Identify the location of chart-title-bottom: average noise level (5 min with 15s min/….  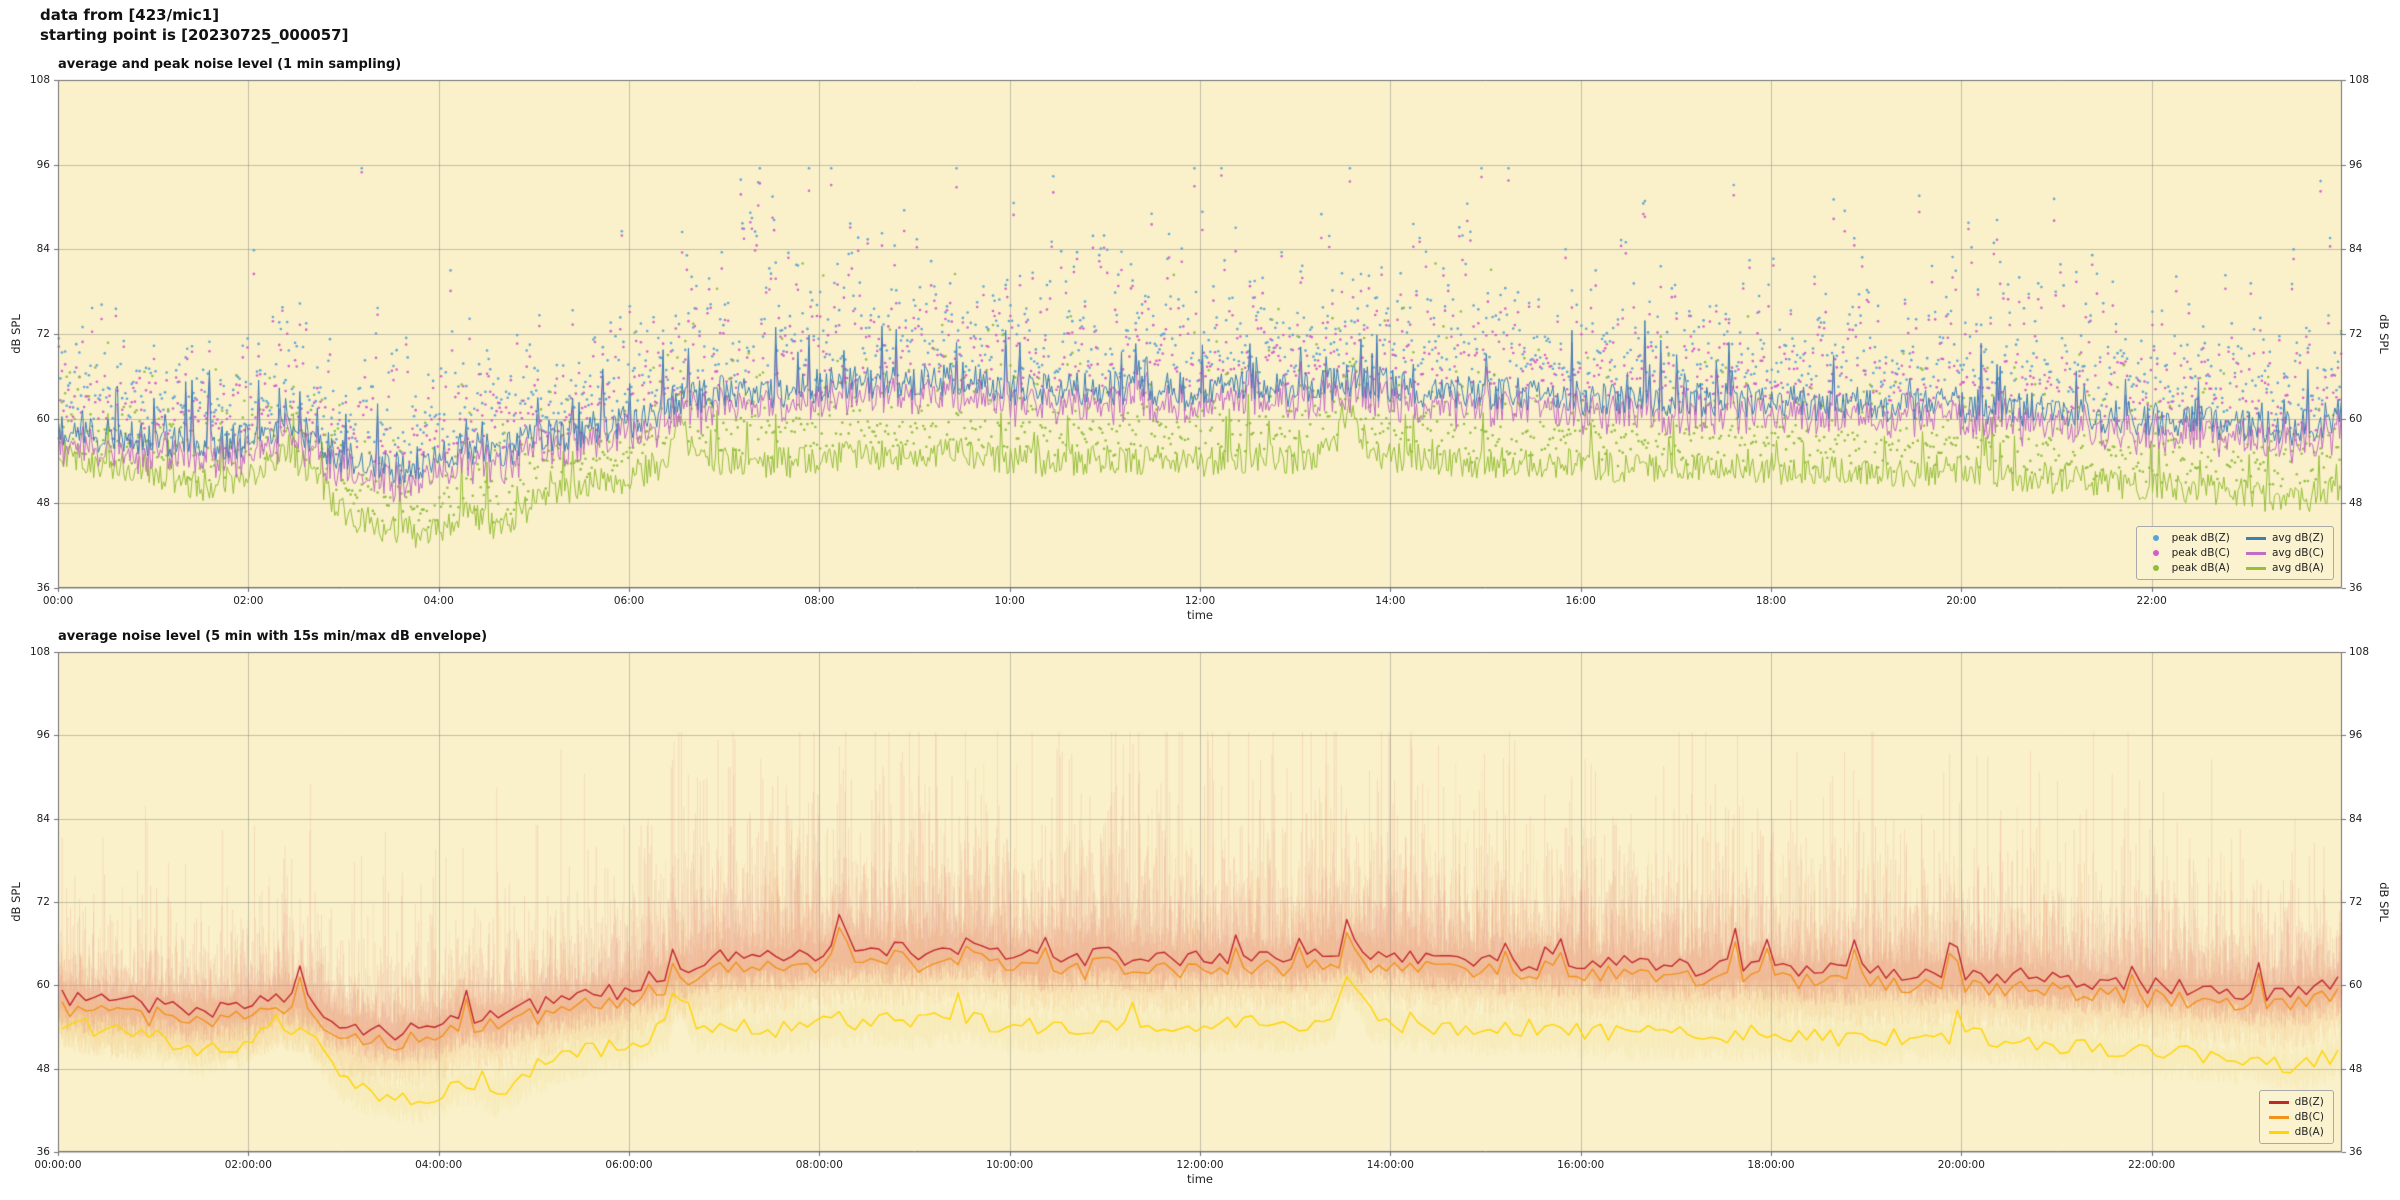
(273, 636).